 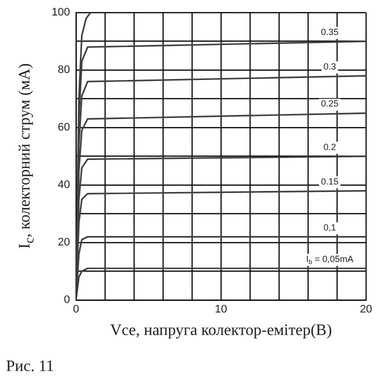 I want to click on x-tick-label: 20, so click(x=366, y=310).